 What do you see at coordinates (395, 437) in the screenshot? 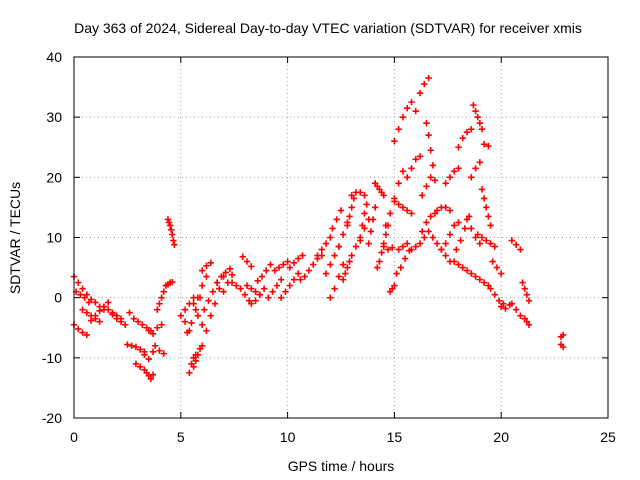
I see `x-tick-label: 15` at bounding box center [395, 437].